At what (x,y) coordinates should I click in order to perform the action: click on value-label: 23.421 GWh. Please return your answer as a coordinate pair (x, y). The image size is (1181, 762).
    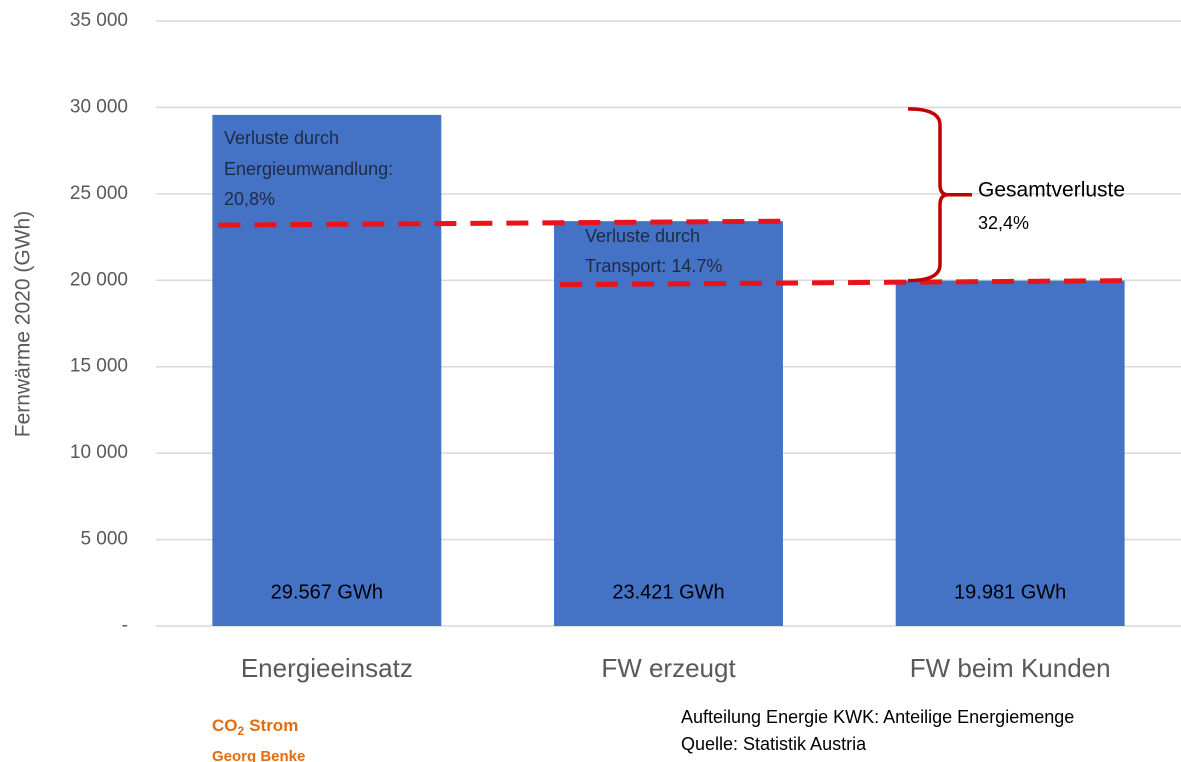
    Looking at the image, I should click on (668, 592).